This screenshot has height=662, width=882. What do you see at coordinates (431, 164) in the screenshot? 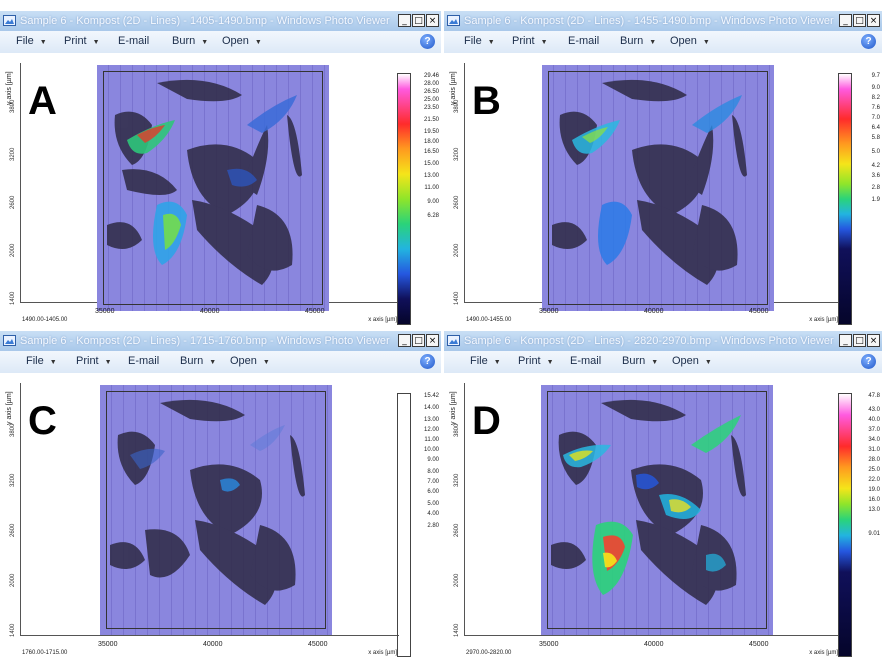
I see `scale-value: 15.00` at bounding box center [431, 164].